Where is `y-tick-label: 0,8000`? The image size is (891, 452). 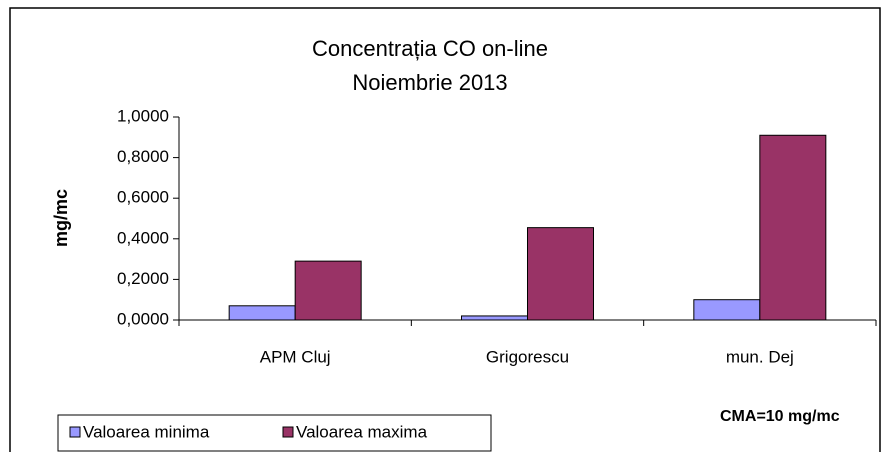
y-tick-label: 0,8000 is located at coordinates (143, 156).